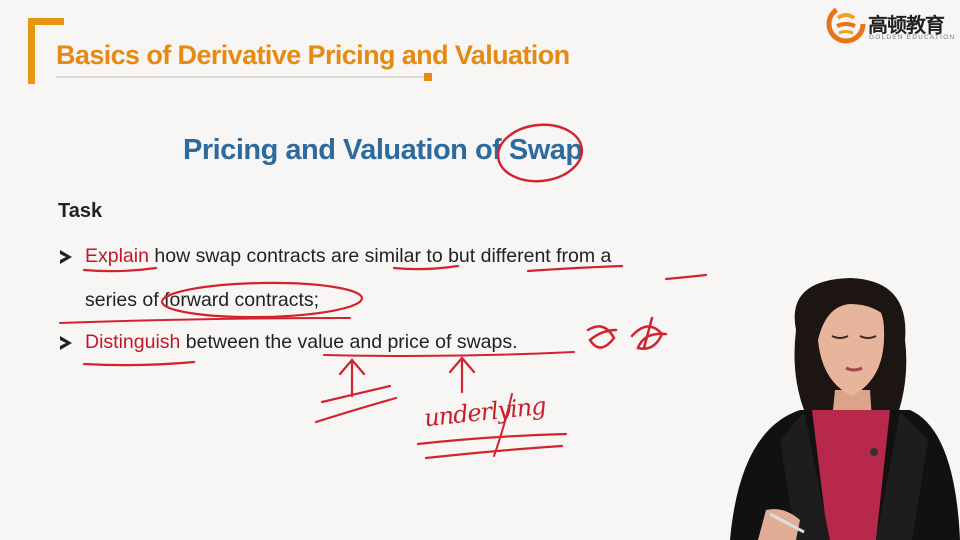  What do you see at coordinates (205, 320) in the screenshot?
I see `underline-series` at bounding box center [205, 320].